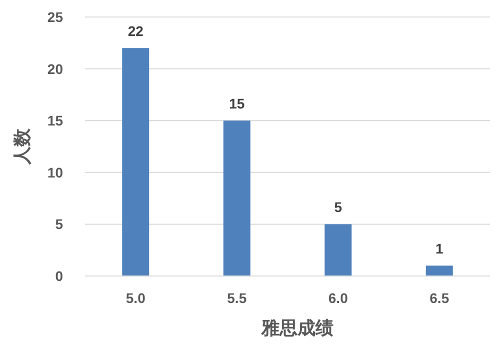  What do you see at coordinates (439, 248) in the screenshot?
I see `data-label: 1` at bounding box center [439, 248].